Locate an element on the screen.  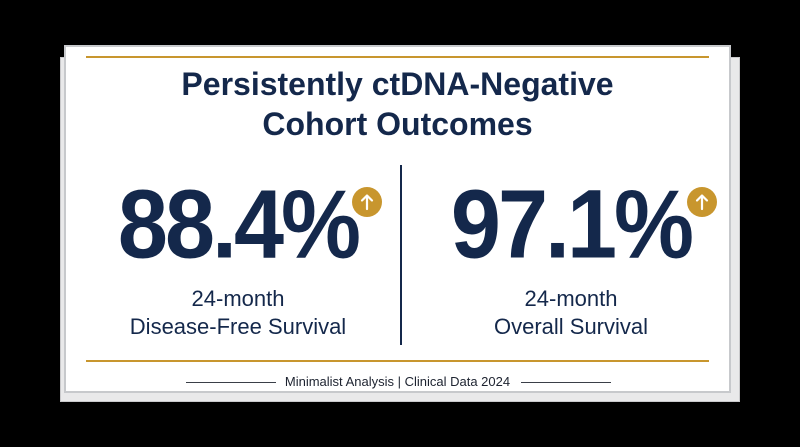
stat-label-line-2: Disease-Free Survival is located at coordinates (238, 326).